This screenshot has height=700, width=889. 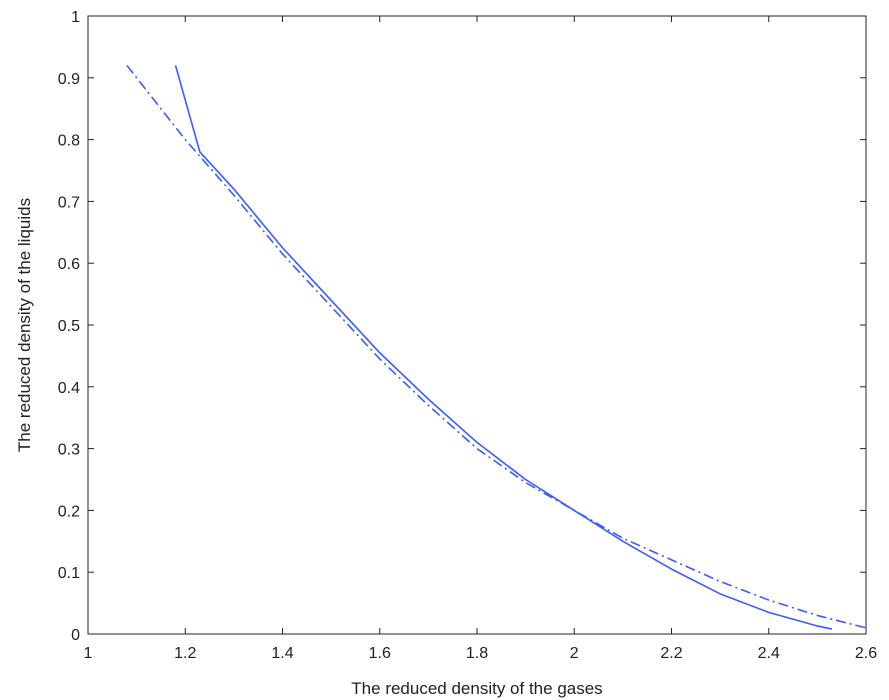 I want to click on x-axis-label: The reduced density of the gases, so click(x=476, y=688).